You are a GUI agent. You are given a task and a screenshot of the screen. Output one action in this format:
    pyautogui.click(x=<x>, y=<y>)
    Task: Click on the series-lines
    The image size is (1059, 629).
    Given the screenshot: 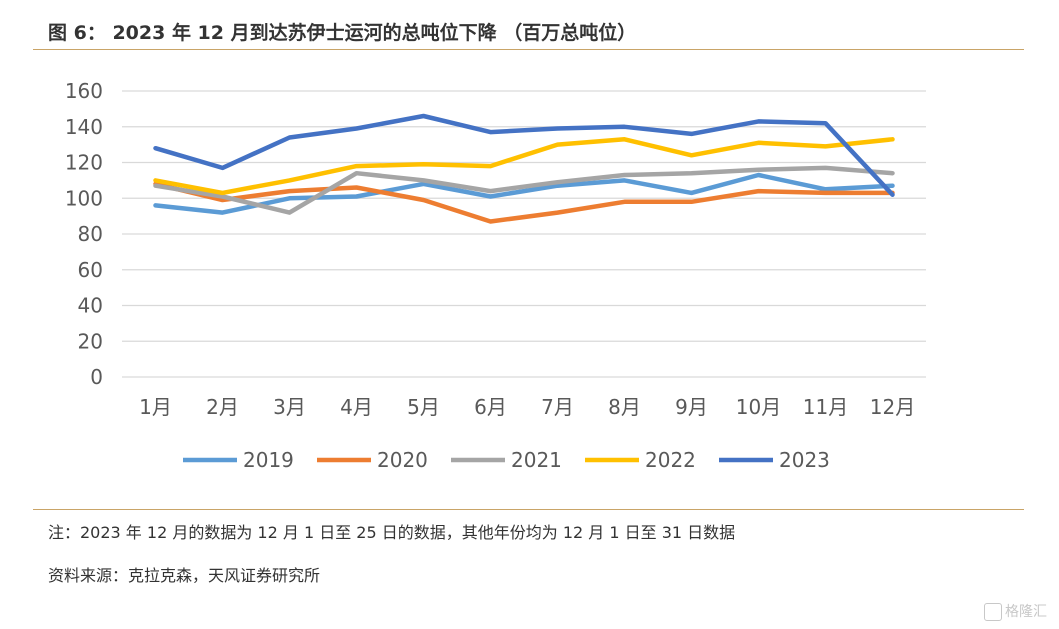 What is the action you would take?
    pyautogui.click(x=524, y=168)
    